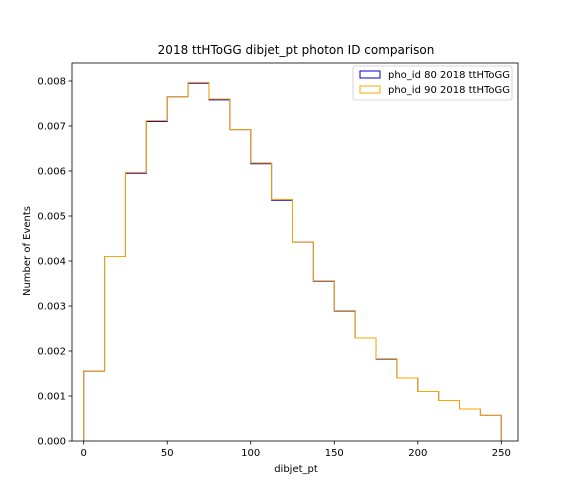  I want to click on x-tick-label: 200, so click(417, 453).